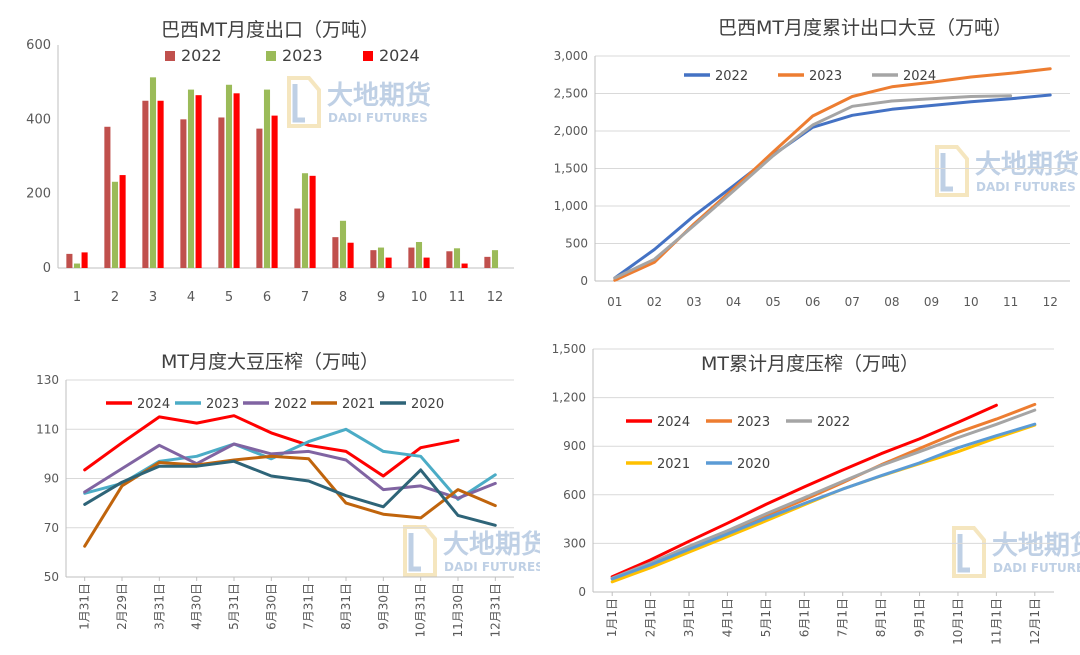 Image resolution: width=1080 pixels, height=655 pixels. I want to click on chart-title: 巴西MT月度出口（万吨）, so click(270, 30).